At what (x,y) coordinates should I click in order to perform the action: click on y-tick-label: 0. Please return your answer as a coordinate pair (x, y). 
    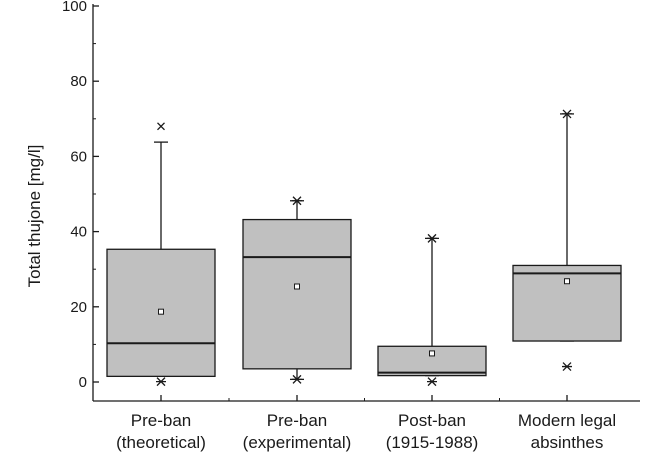
    Looking at the image, I should click on (83, 382).